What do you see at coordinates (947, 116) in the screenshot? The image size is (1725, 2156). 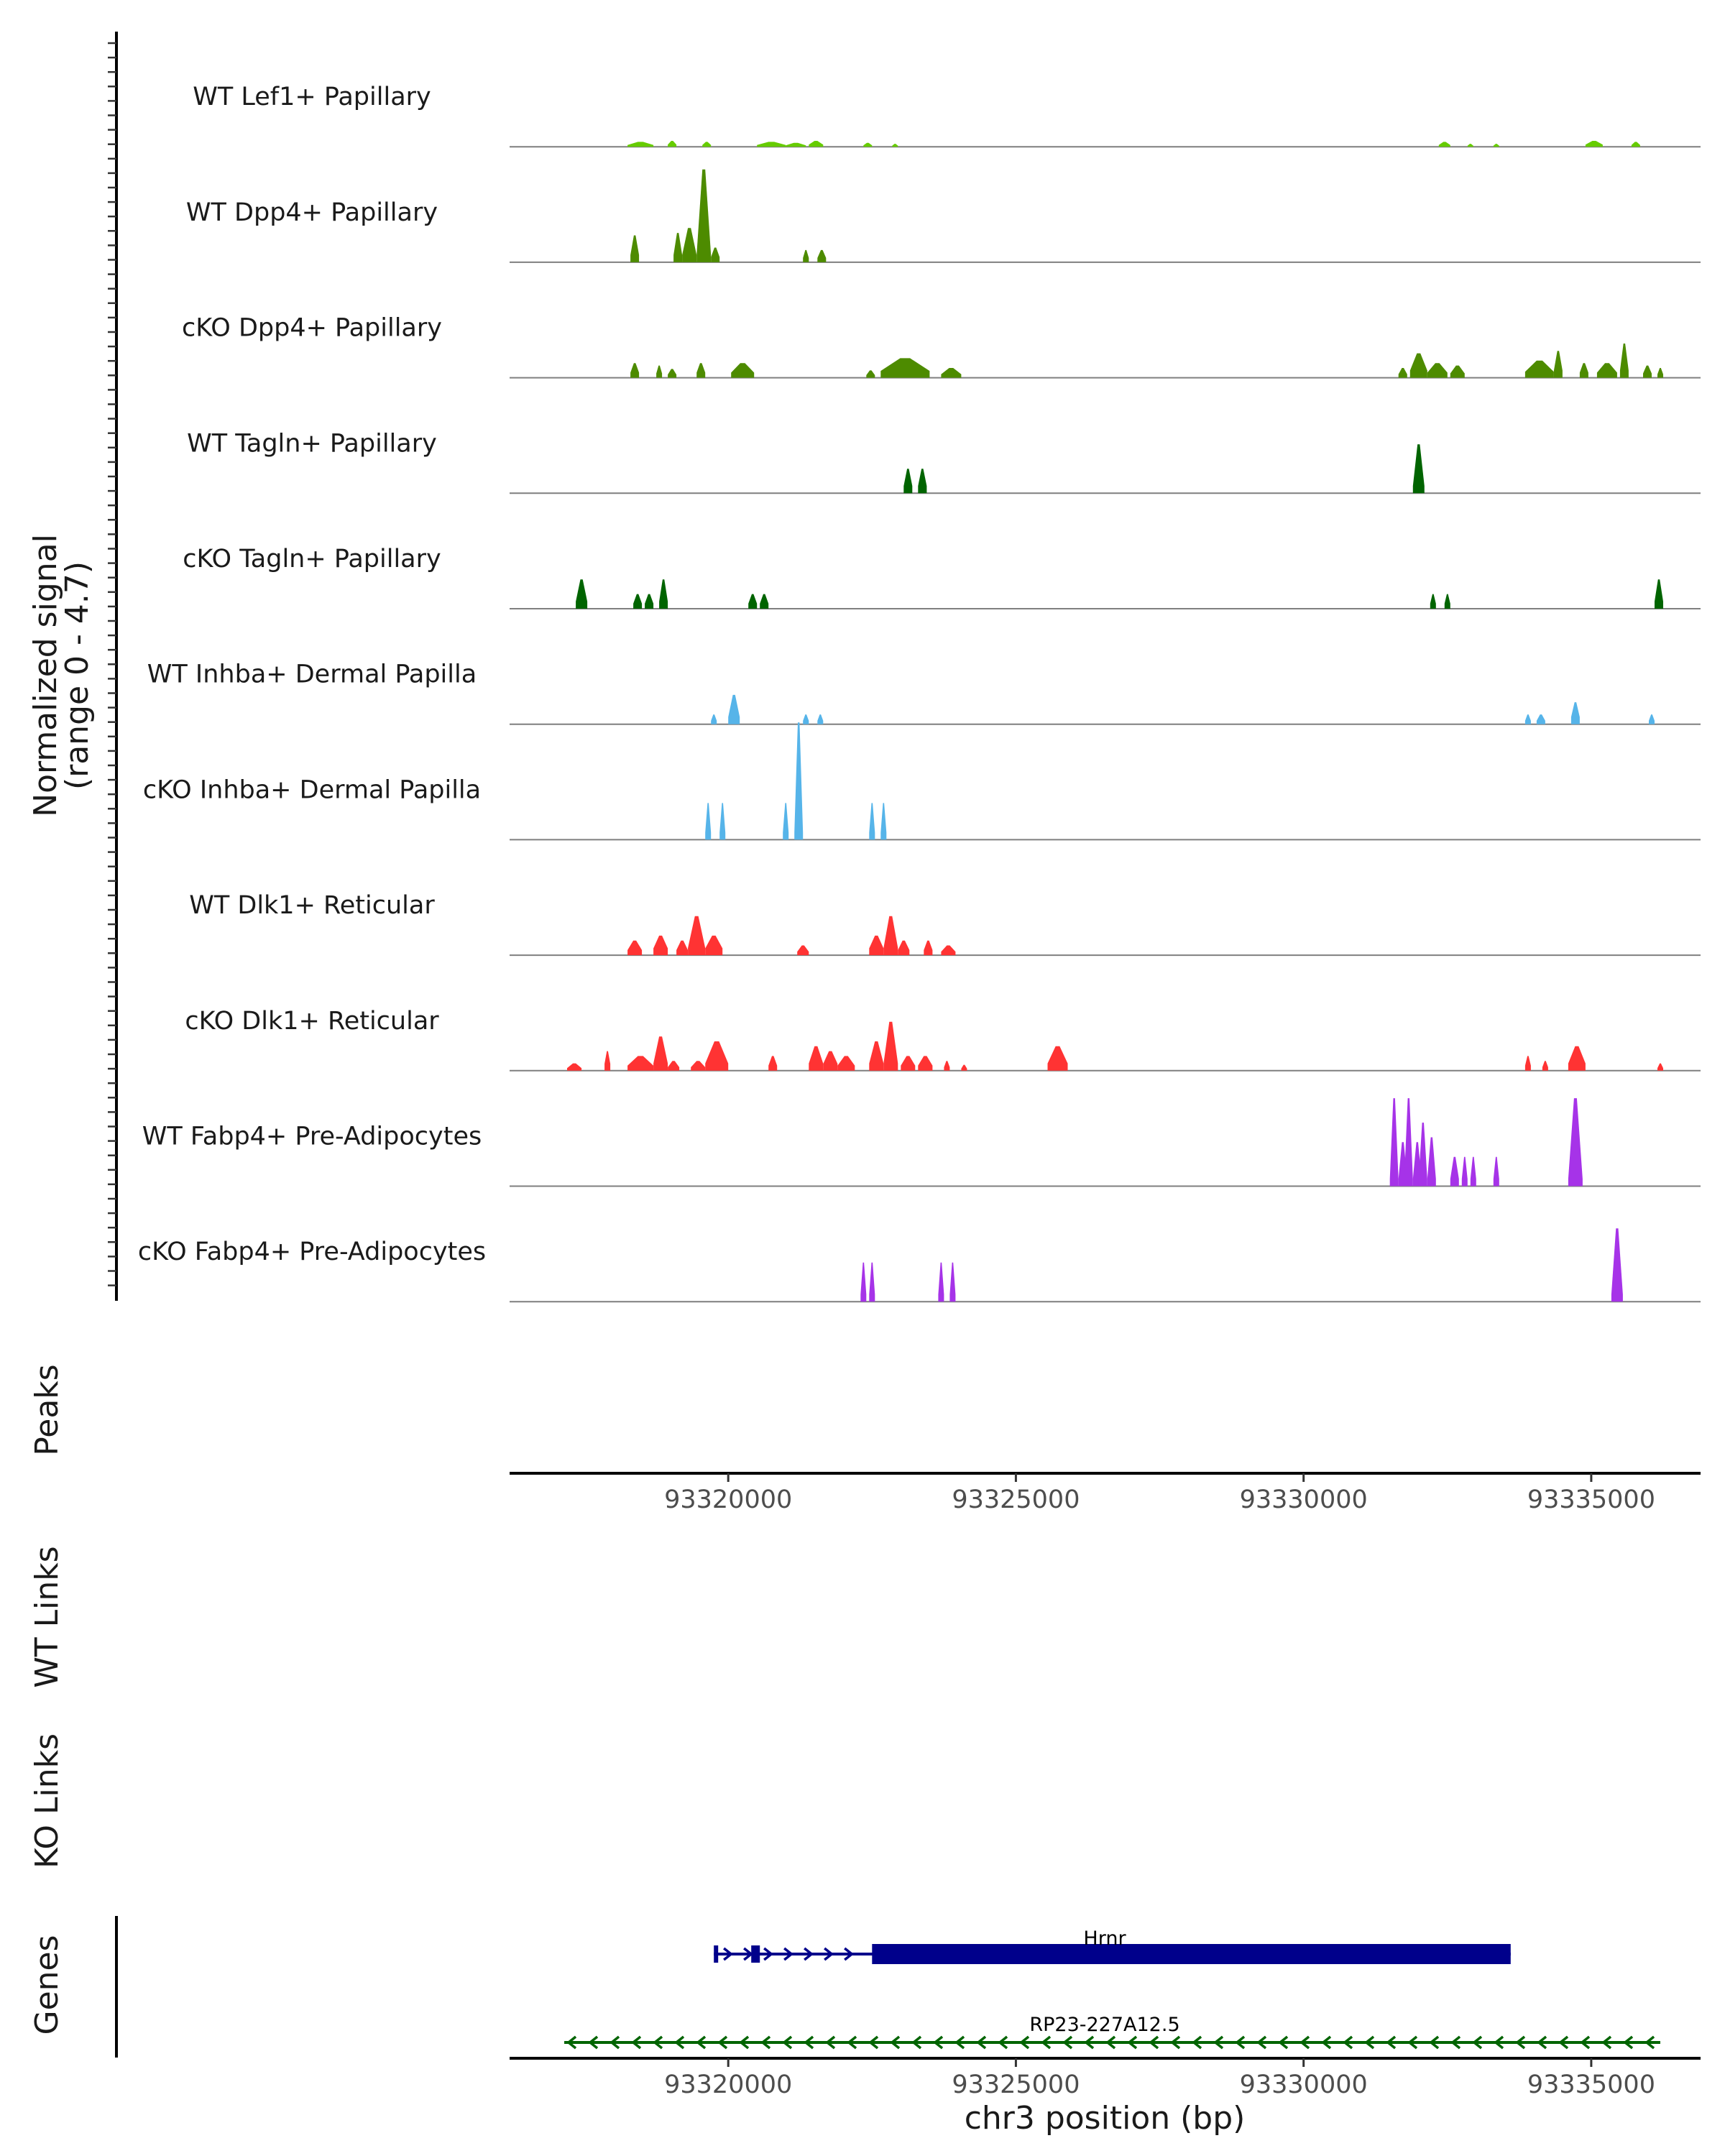 I see `coverage-track: WT Lef1+ Papillary` at bounding box center [947, 116].